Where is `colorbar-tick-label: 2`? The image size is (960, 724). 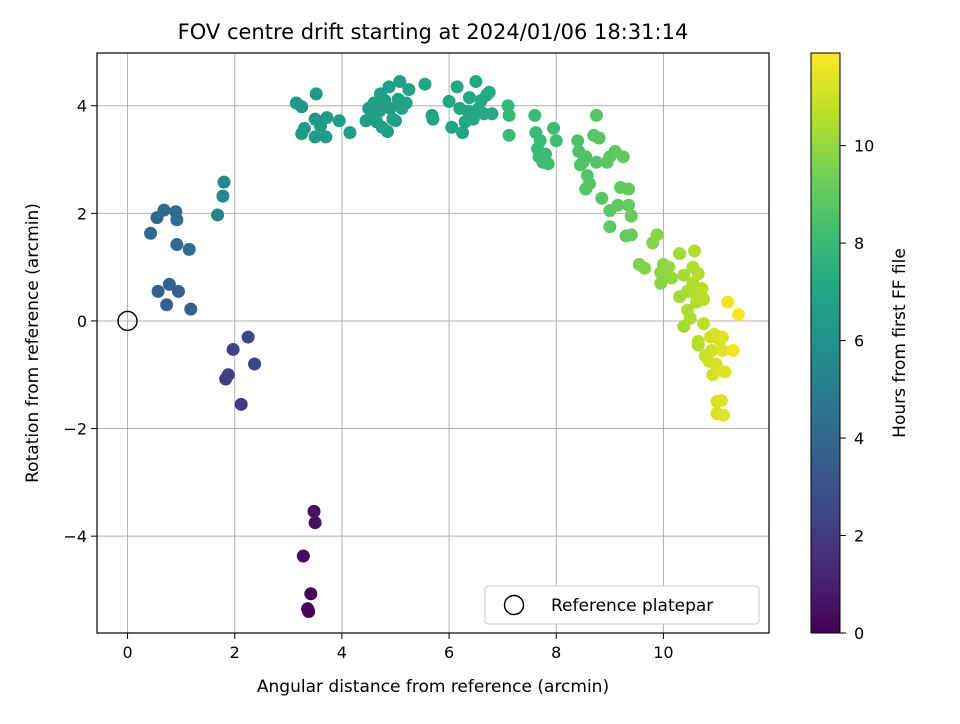
colorbar-tick-label: 2 is located at coordinates (859, 536).